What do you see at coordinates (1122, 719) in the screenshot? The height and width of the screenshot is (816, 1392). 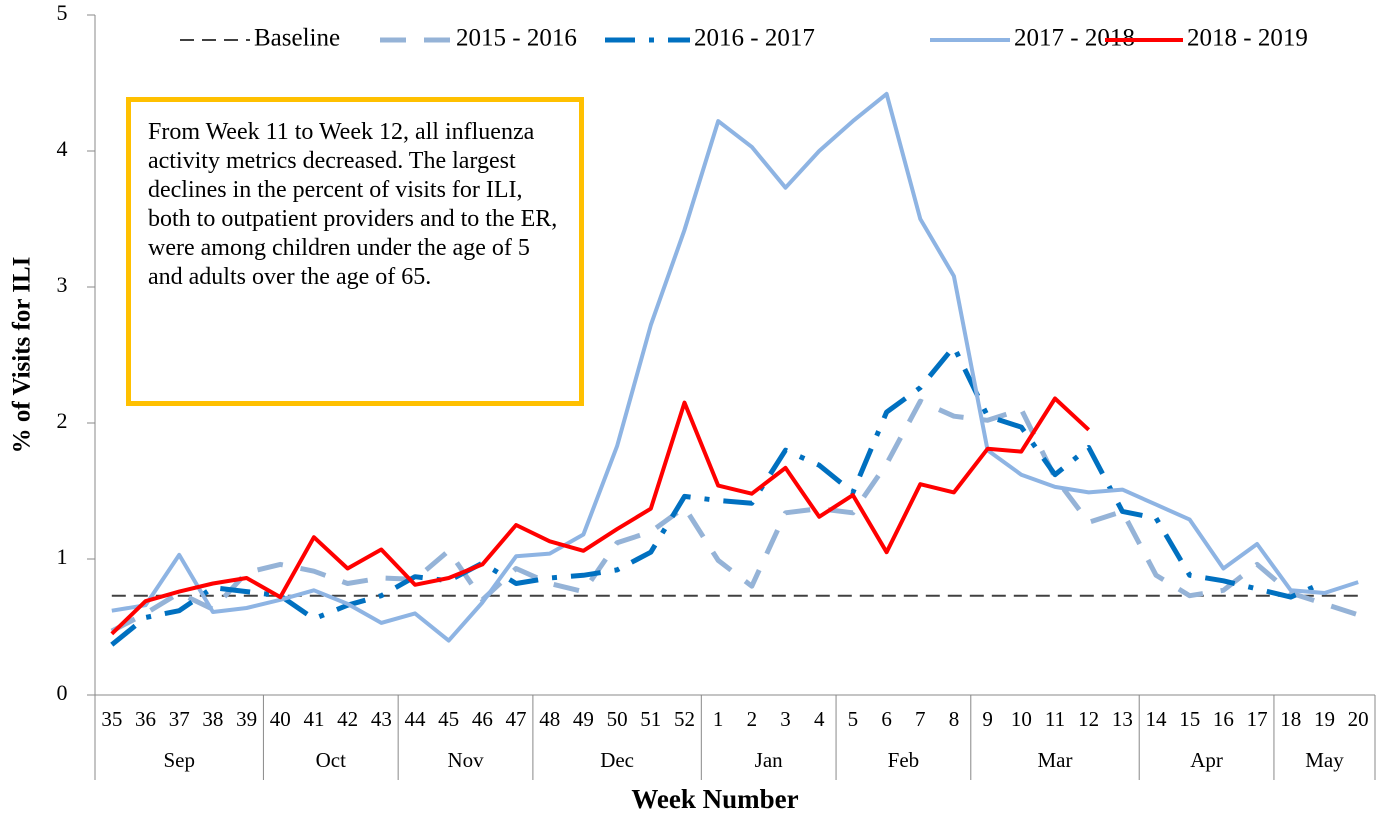 I see `x-tick-label: 13` at bounding box center [1122, 719].